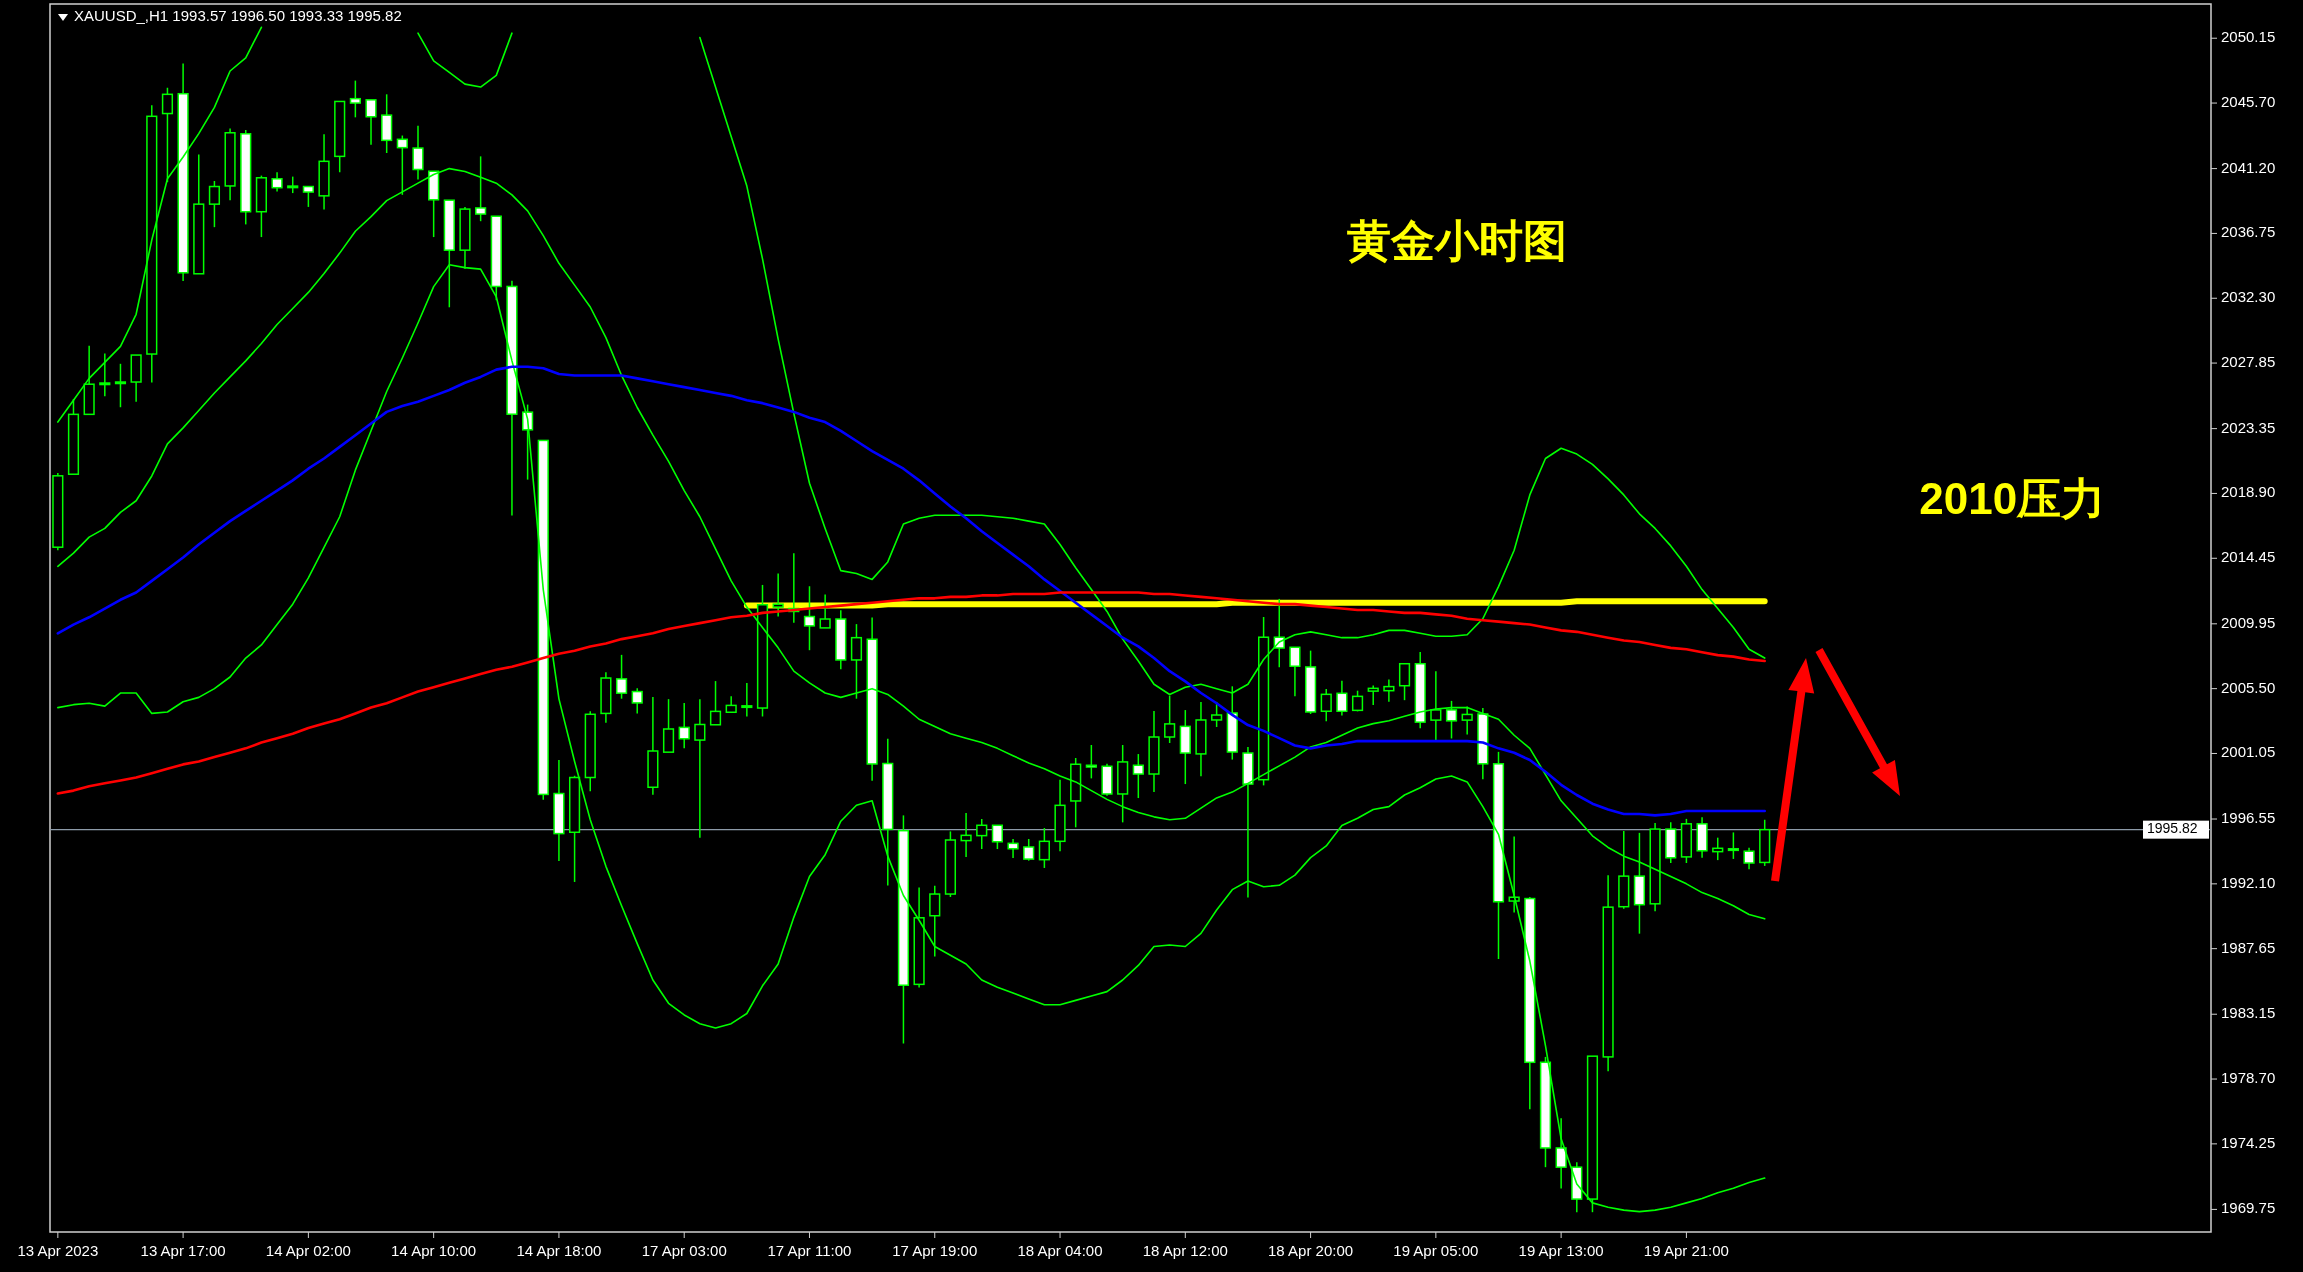  Describe the element at coordinates (2248, 817) in the screenshot. I see `y-tick-label: 1996.55` at that location.